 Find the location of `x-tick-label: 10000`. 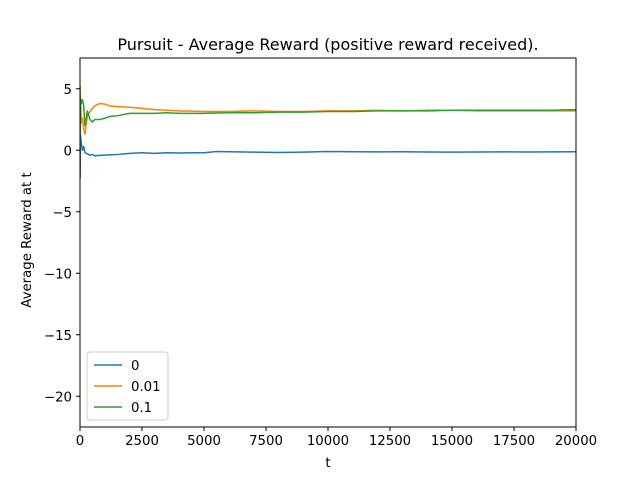

x-tick-label: 10000 is located at coordinates (328, 441).